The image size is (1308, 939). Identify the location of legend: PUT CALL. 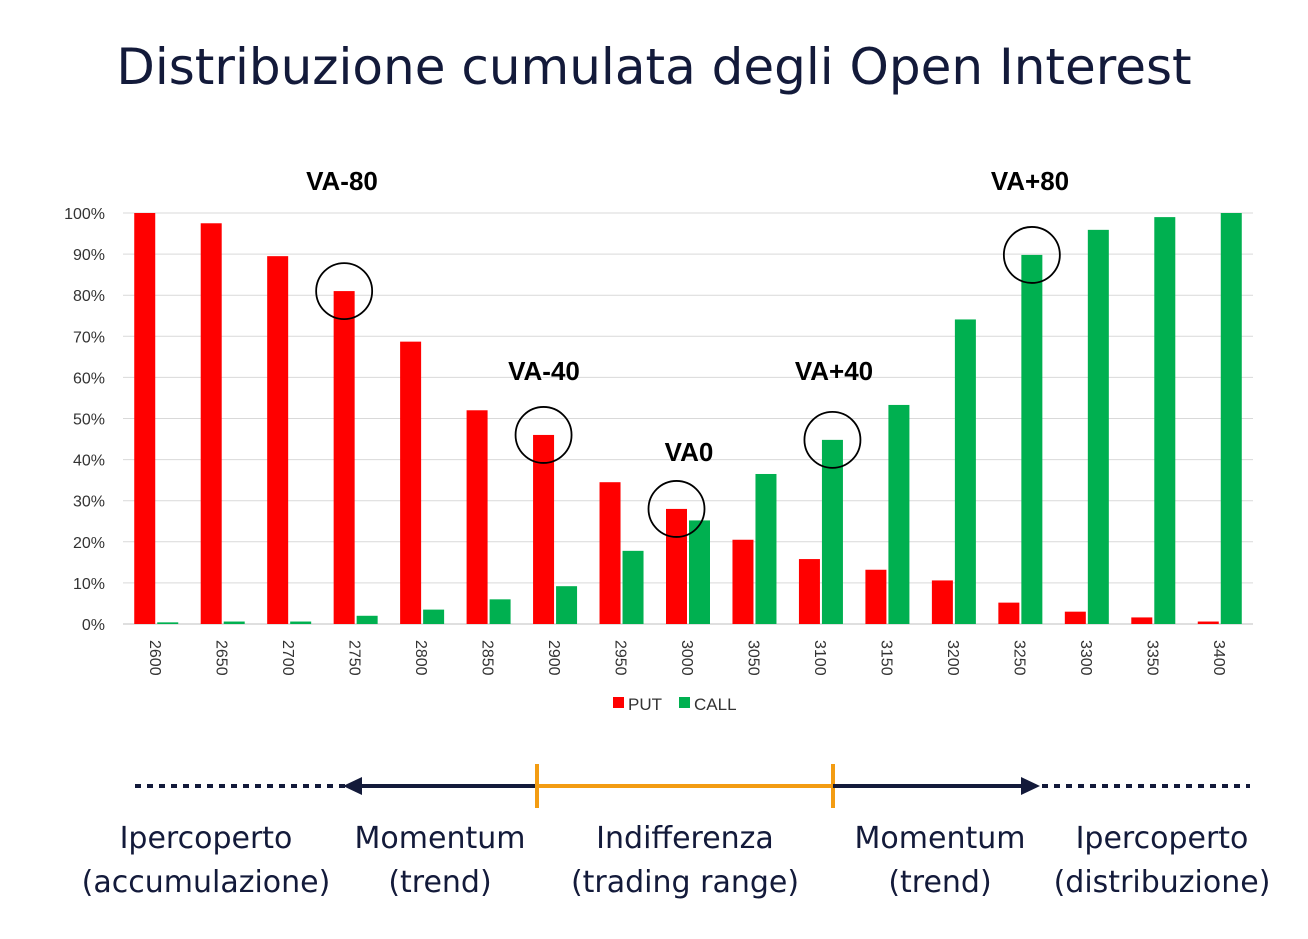
(675, 704).